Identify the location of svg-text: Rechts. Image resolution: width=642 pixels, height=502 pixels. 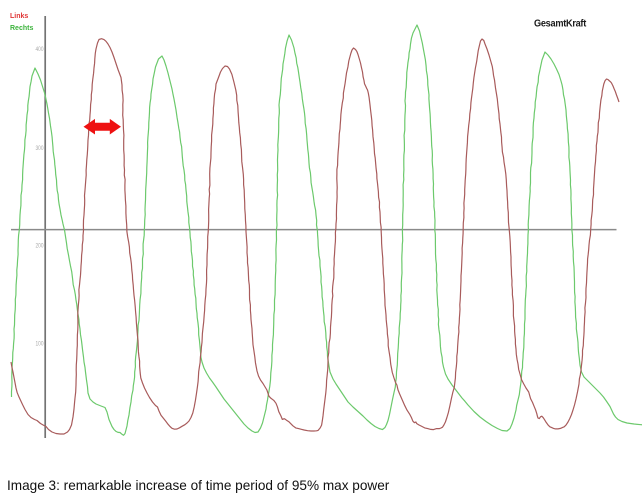
(21, 28).